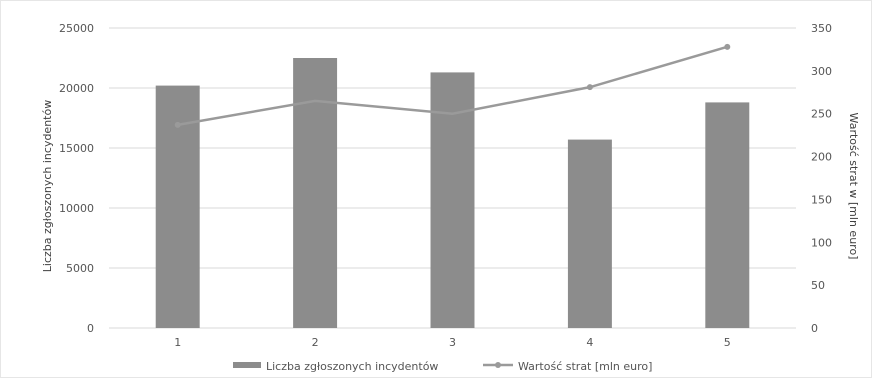 The height and width of the screenshot is (379, 872). Describe the element at coordinates (498, 365) in the screenshot. I see `legend-line-marker` at that location.